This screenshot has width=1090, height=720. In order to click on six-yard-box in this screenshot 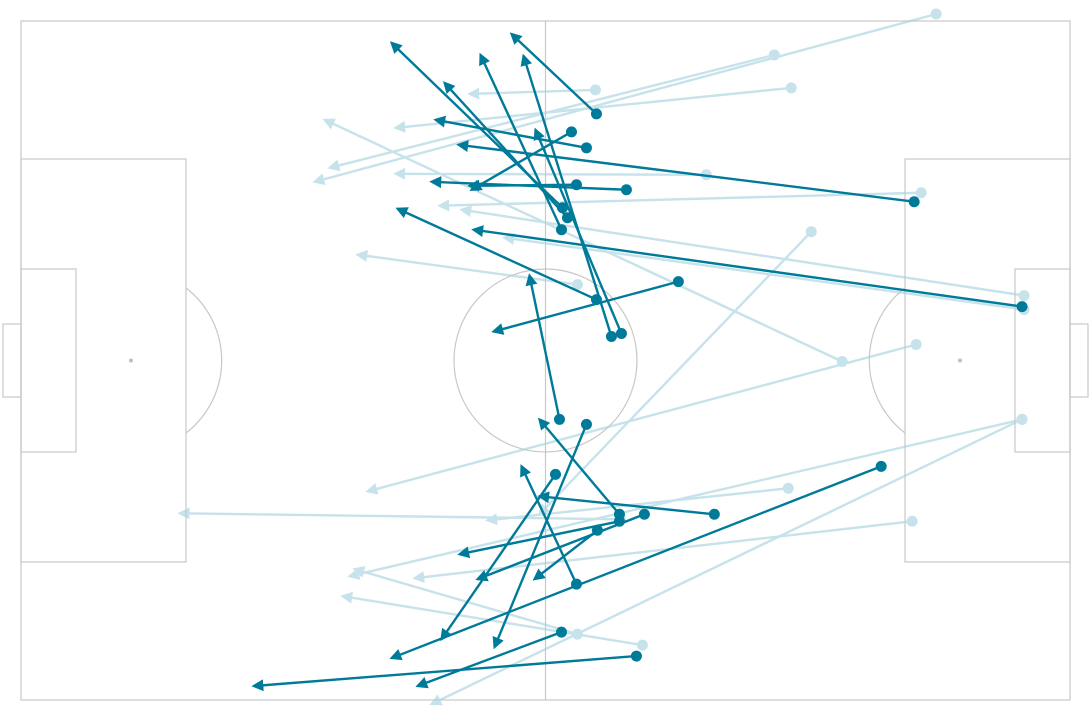, I will do `click(48, 360)`.